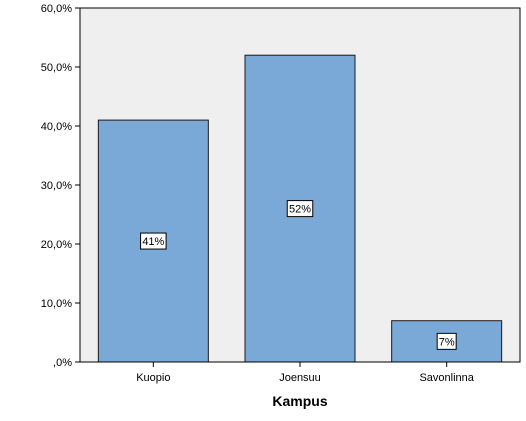  Describe the element at coordinates (56, 9) in the screenshot. I see `y-tick-label: 60,0%` at that location.